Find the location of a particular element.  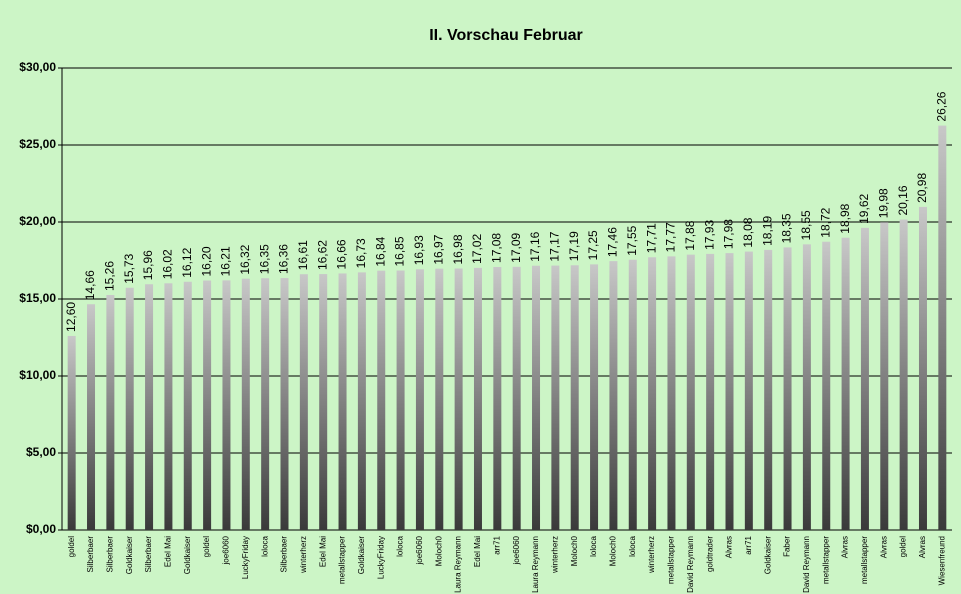

value-label: 16,36 is located at coordinates (284, 259).